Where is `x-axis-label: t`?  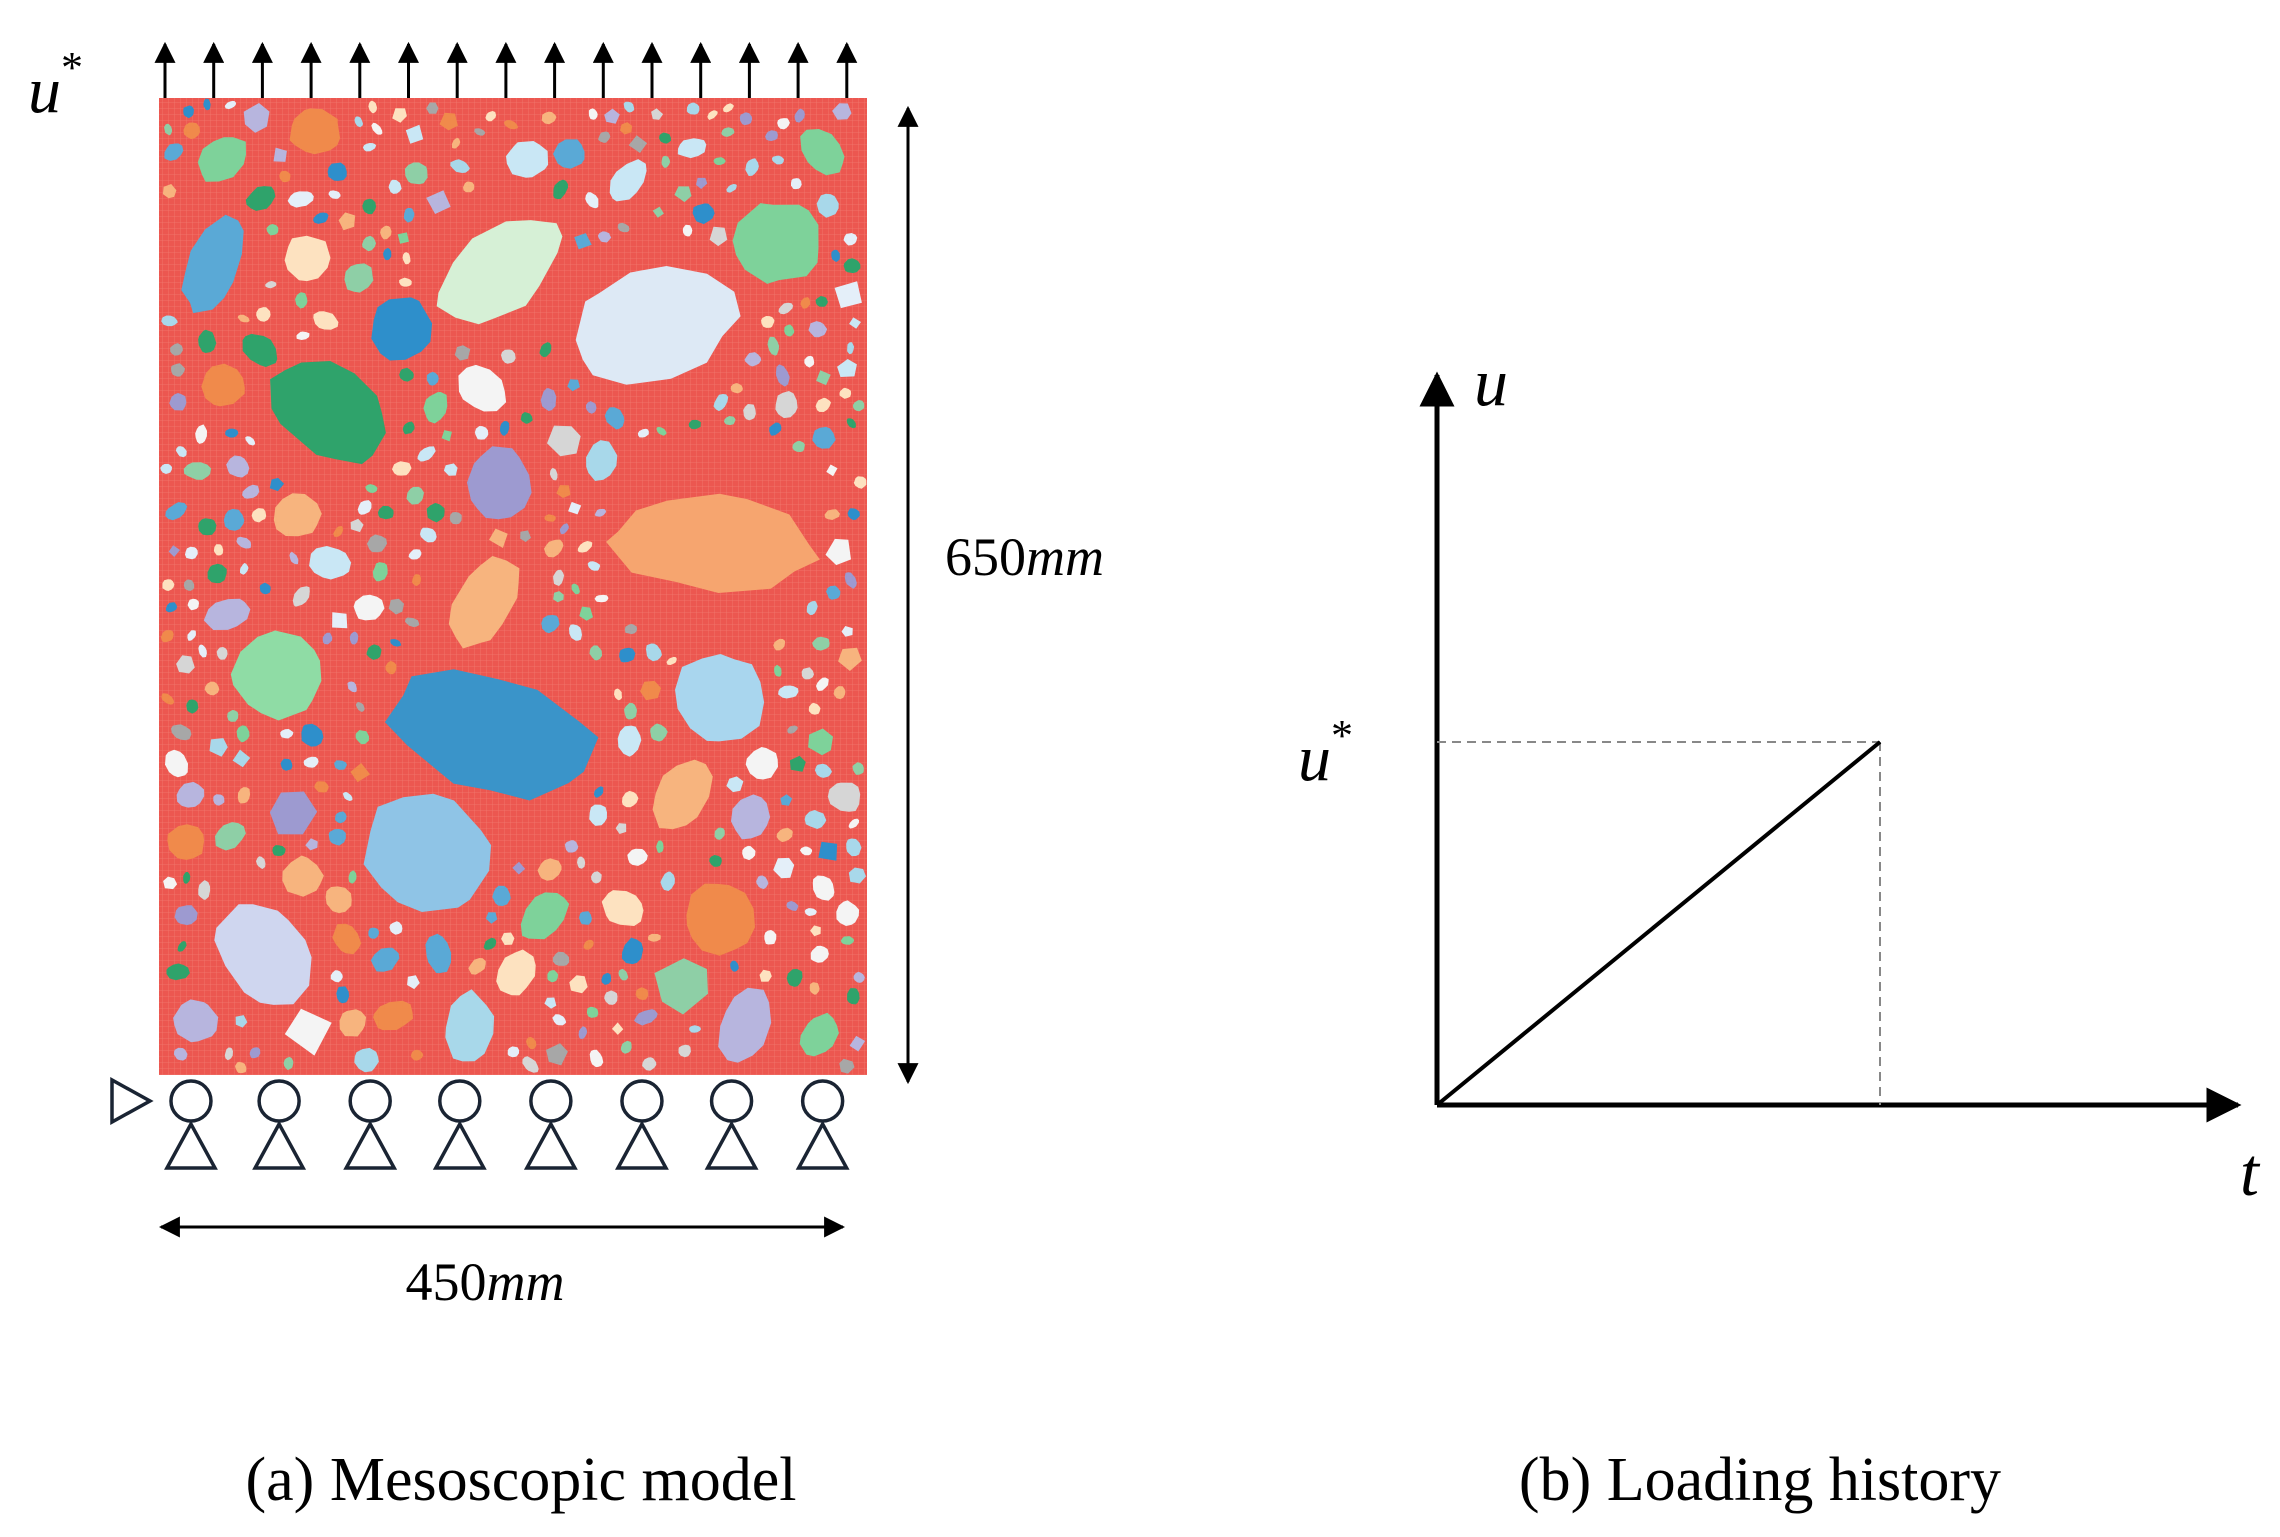 x-axis-label: t is located at coordinates (2250, 1172).